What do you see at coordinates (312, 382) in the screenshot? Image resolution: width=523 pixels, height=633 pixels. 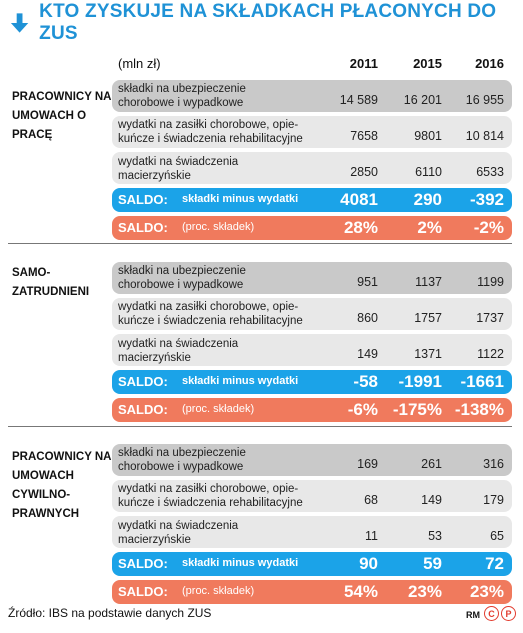 I see `saldo-row: SALDO: składki minus wydatki -58 -1991 -1661` at bounding box center [312, 382].